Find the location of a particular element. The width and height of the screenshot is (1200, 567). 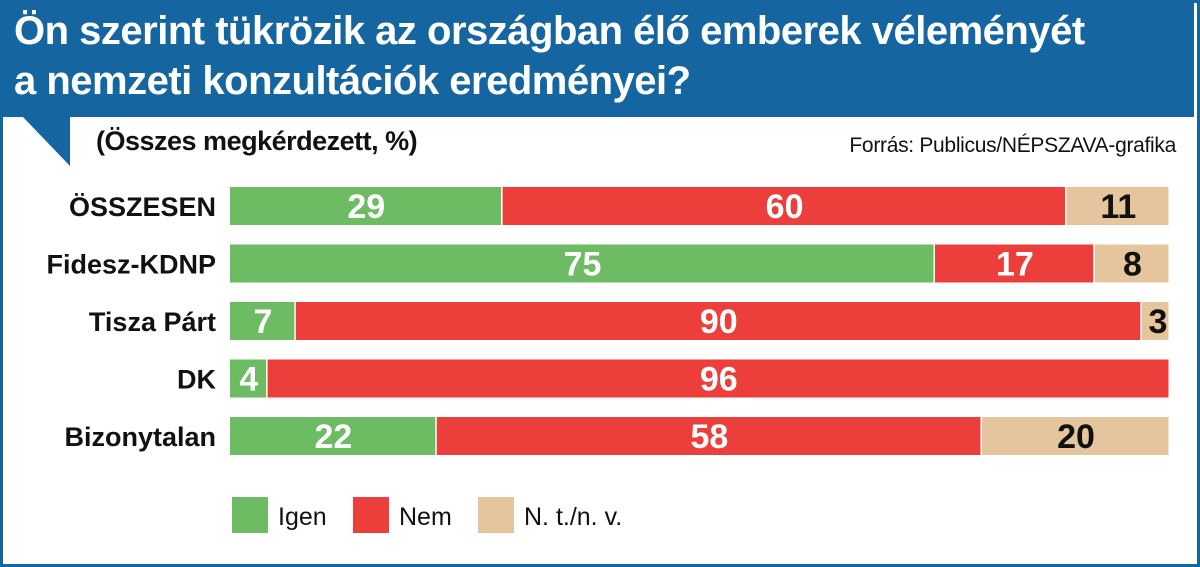

bar-value-label: 58 is located at coordinates (709, 437).